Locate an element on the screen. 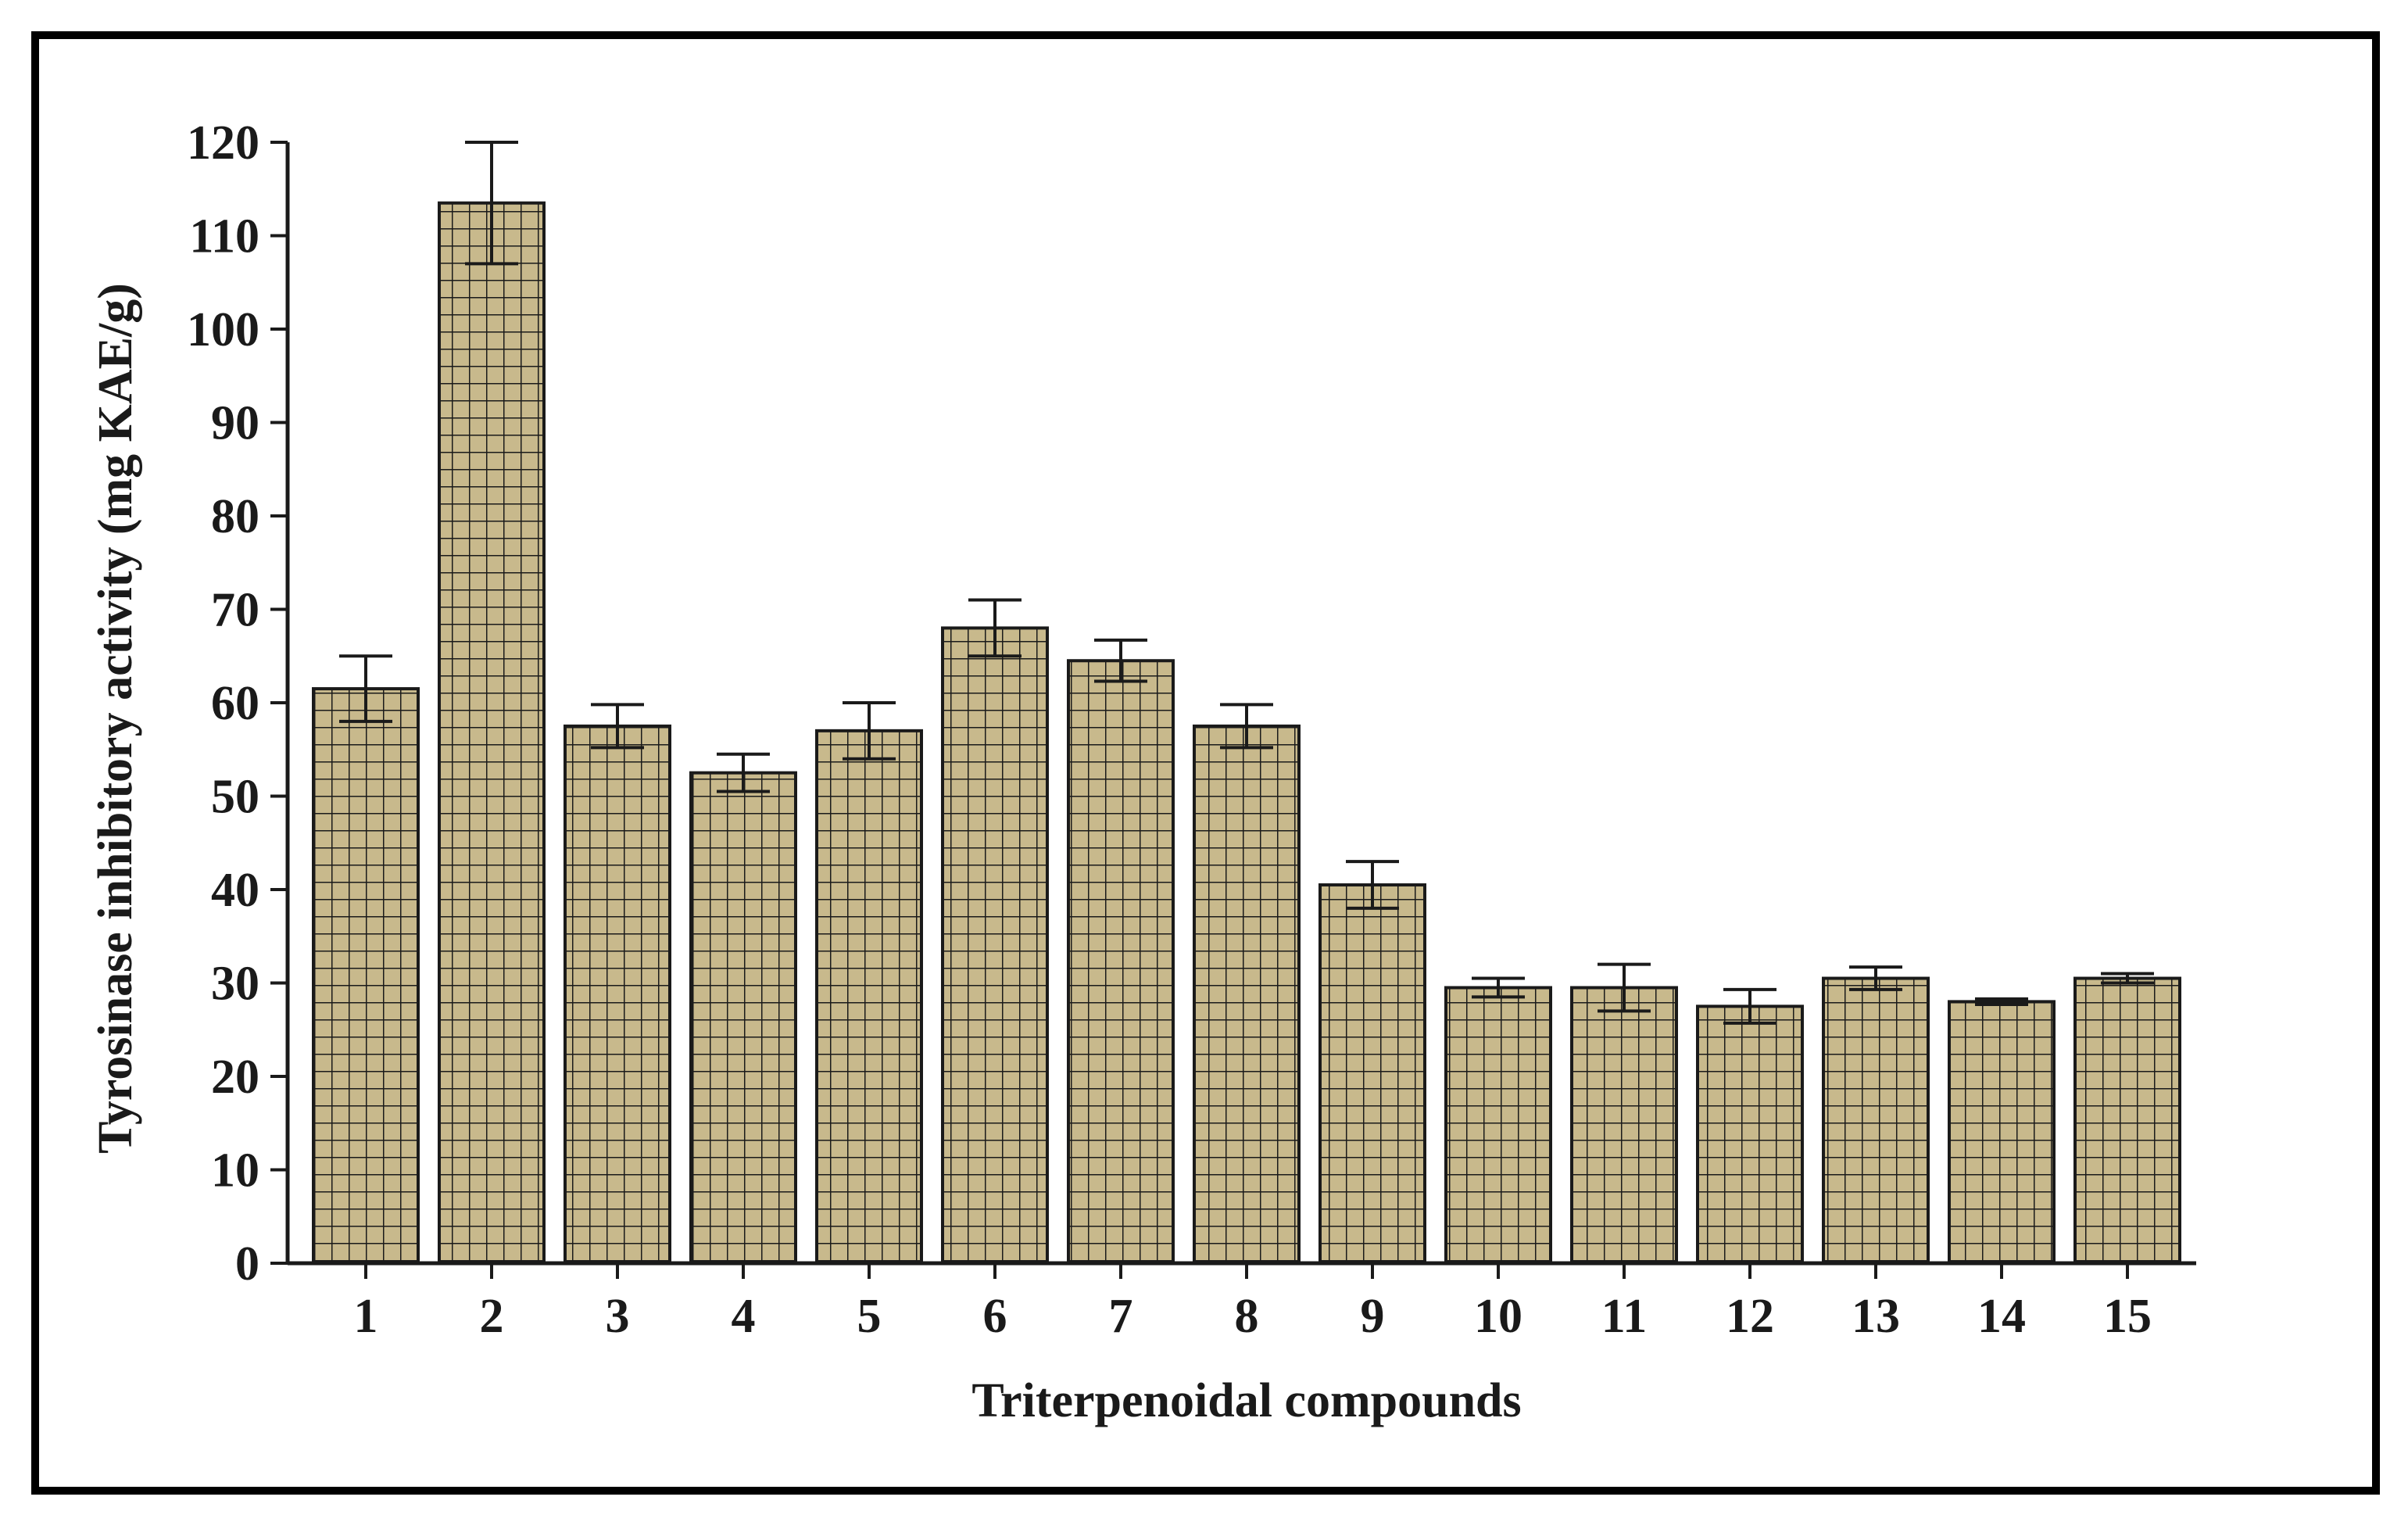  x-tick-label-3: 3 is located at coordinates (618, 1316).